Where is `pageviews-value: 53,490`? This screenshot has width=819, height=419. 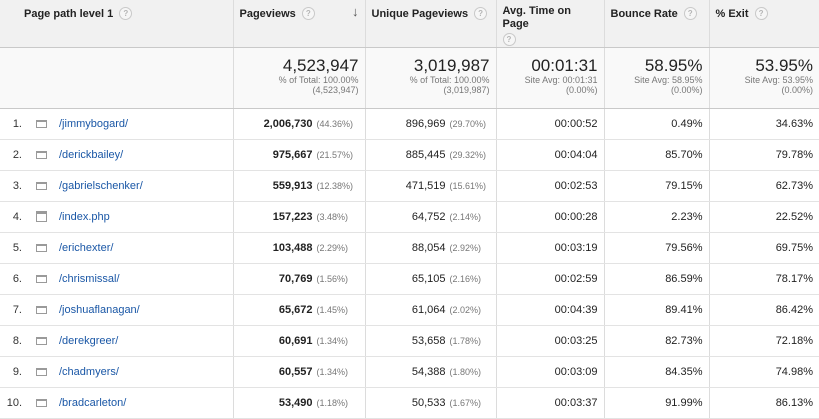
pageviews-value: 53,490 is located at coordinates (295, 403).